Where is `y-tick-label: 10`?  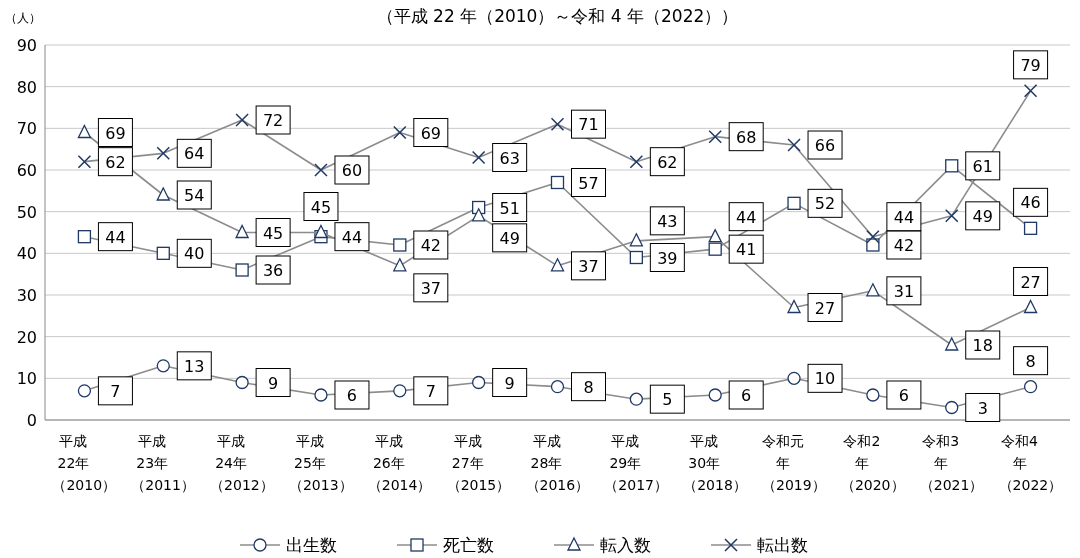
y-tick-label: 10 is located at coordinates (26, 379).